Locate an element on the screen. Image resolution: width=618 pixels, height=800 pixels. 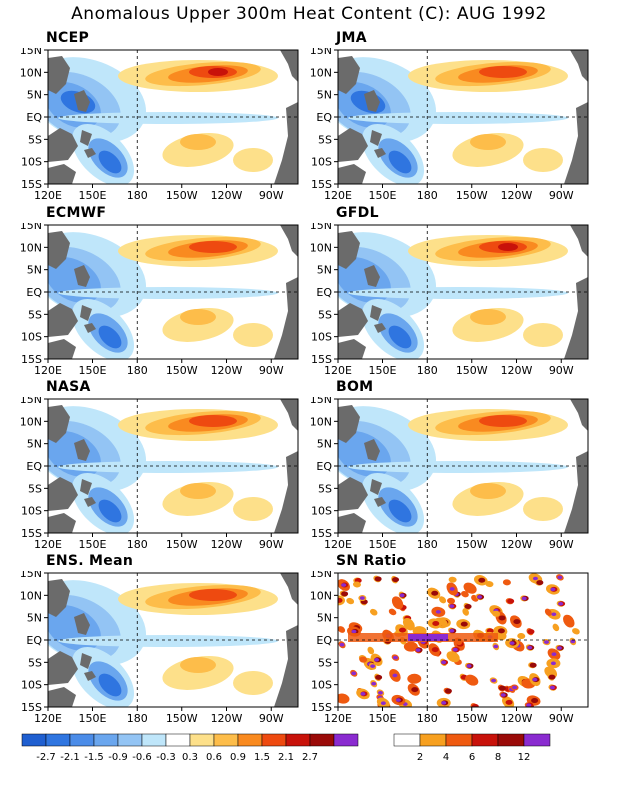
colorbar-label: -0.9 is located at coordinates (118, 757).